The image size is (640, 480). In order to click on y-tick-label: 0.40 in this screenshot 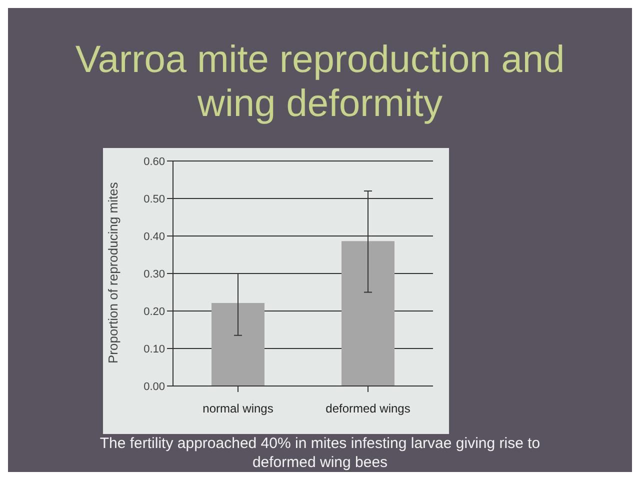, I will do `click(154, 236)`.